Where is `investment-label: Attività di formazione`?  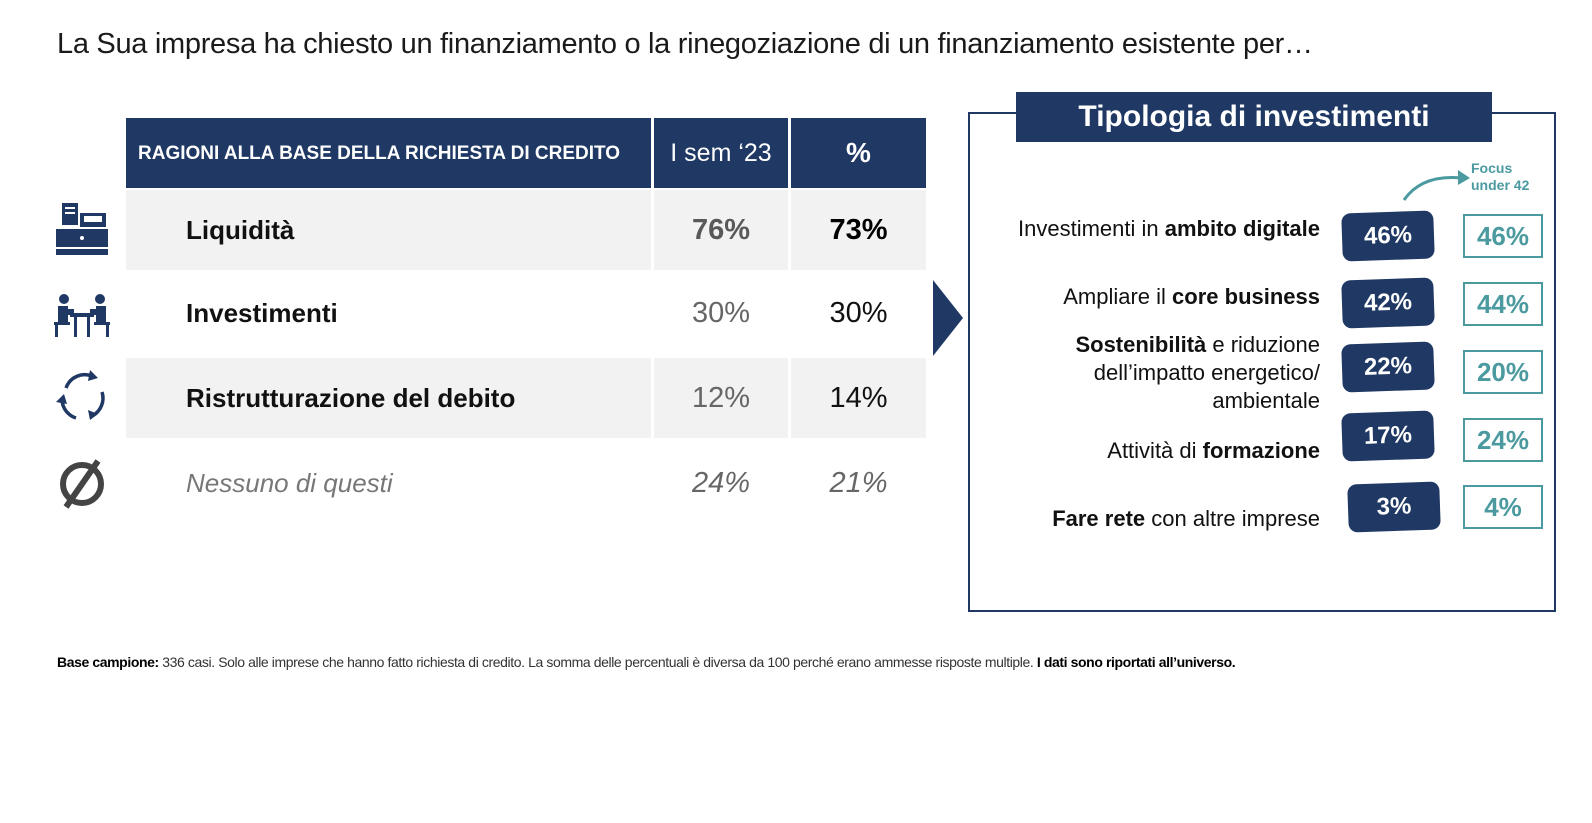
investment-label: Attività di formazione is located at coordinates (1213, 450).